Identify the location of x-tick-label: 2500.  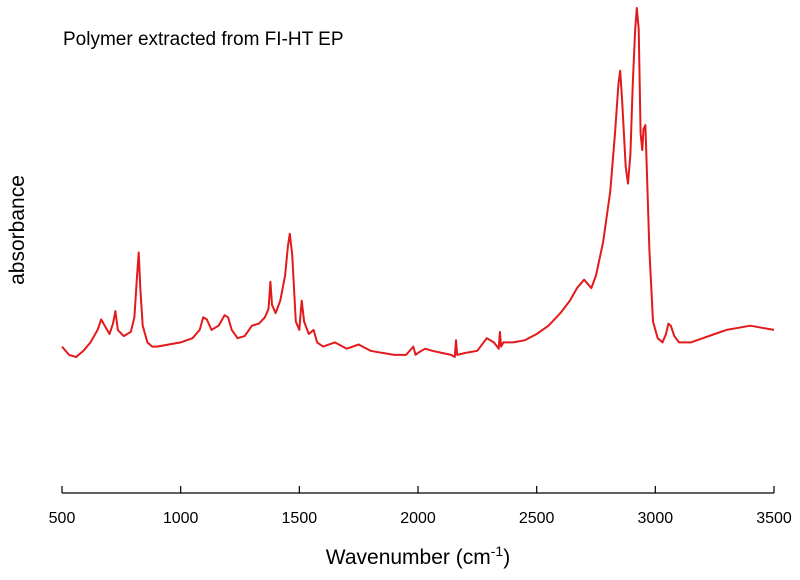
(537, 518).